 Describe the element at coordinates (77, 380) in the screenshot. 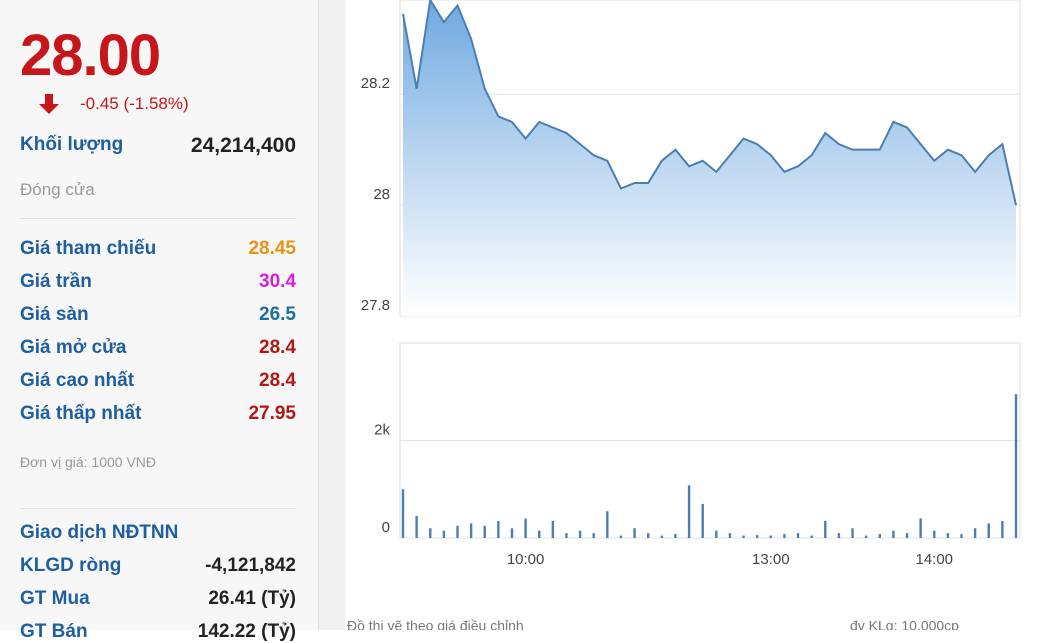

I see `label: Giá cao nhất` at that location.